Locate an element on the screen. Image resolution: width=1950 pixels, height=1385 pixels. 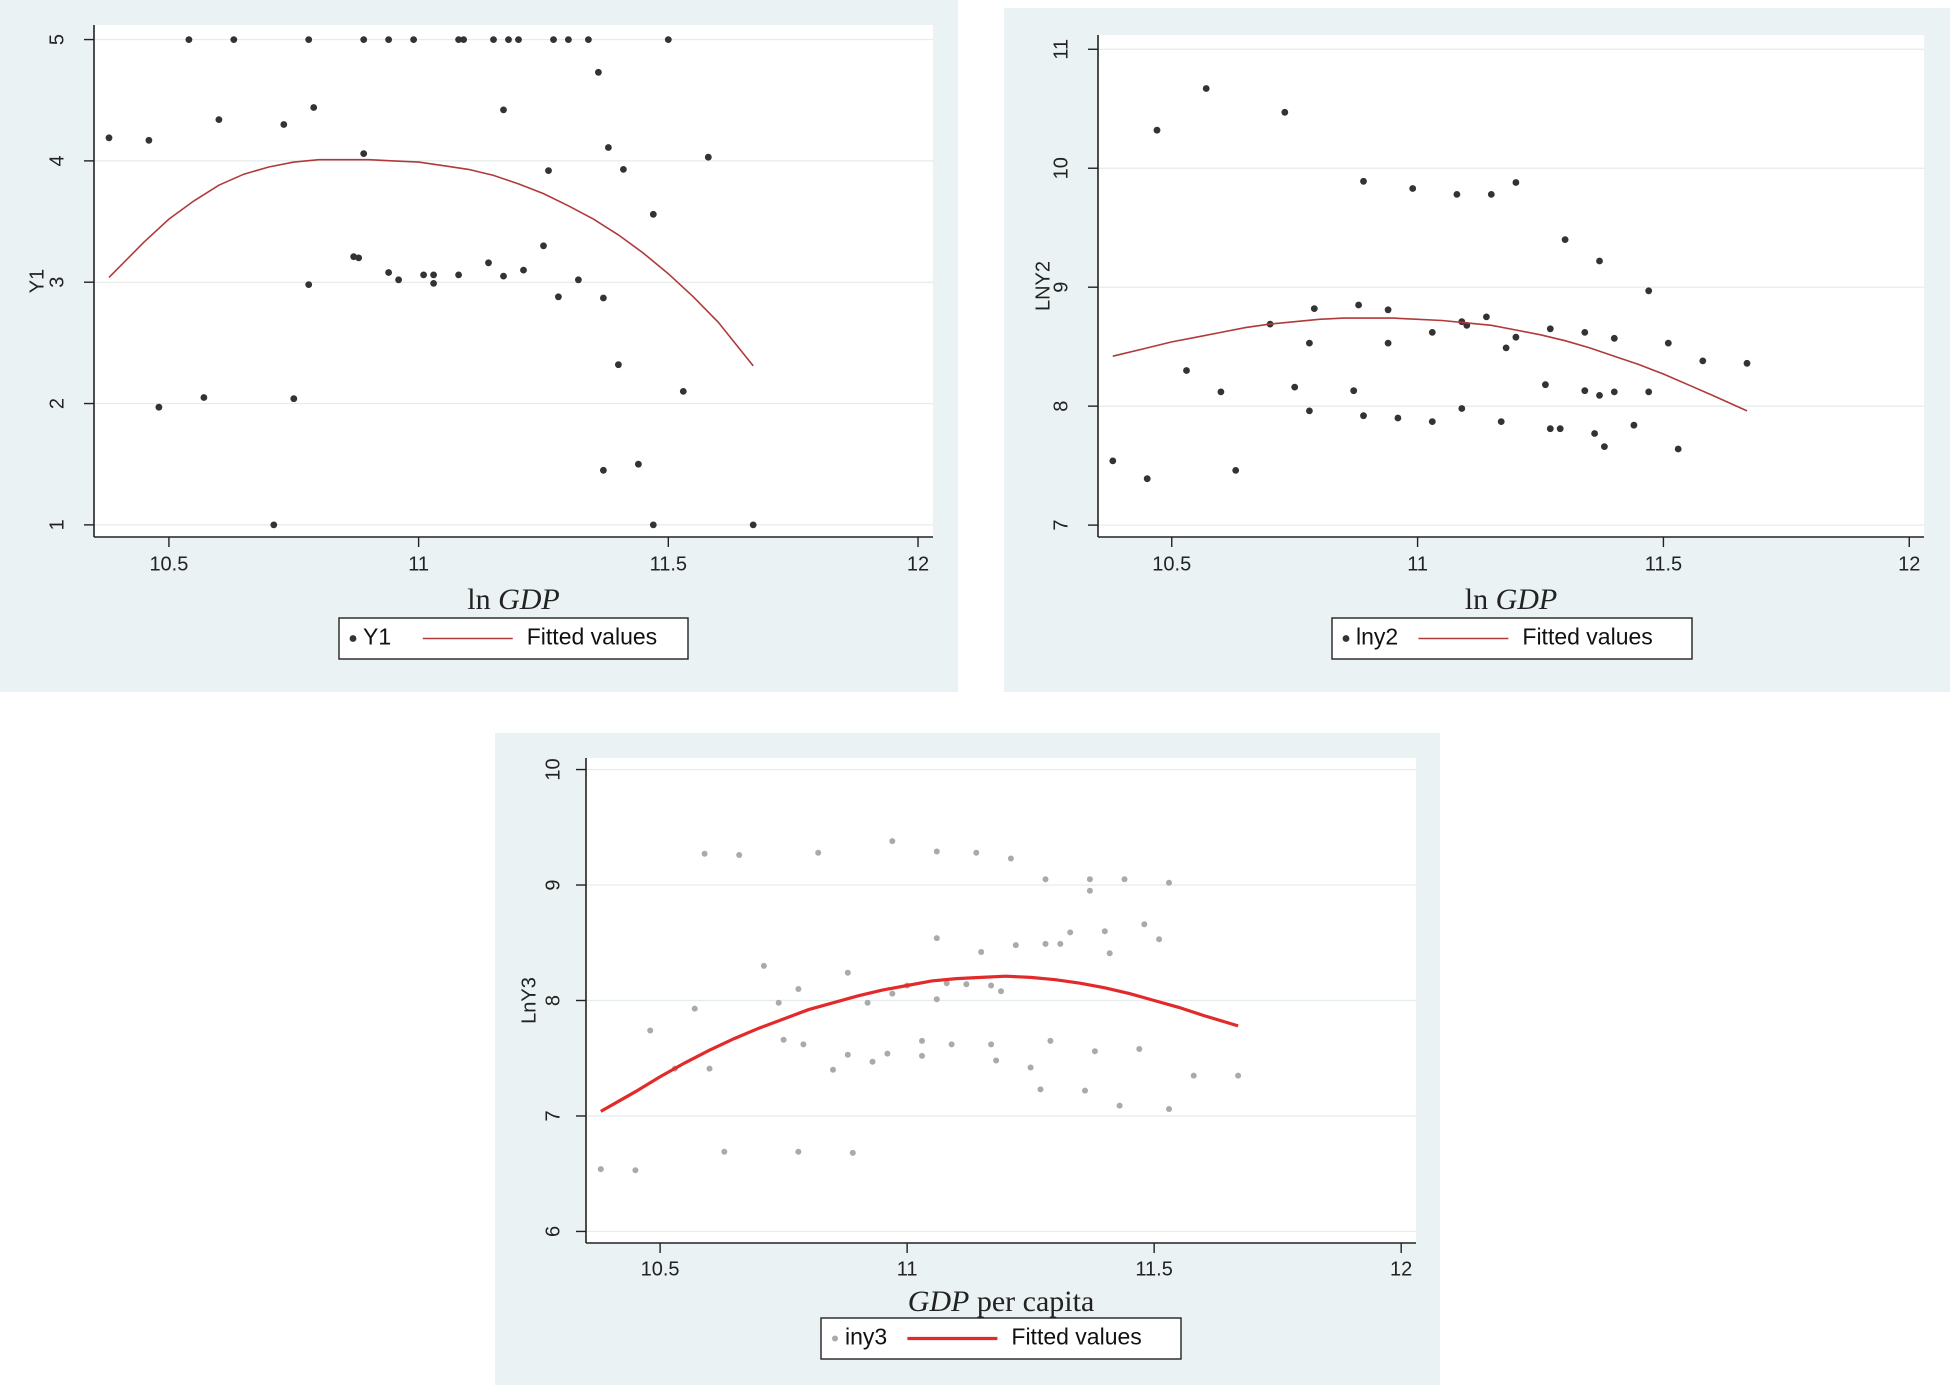
y-tick-label: 8 is located at coordinates (1061, 406).